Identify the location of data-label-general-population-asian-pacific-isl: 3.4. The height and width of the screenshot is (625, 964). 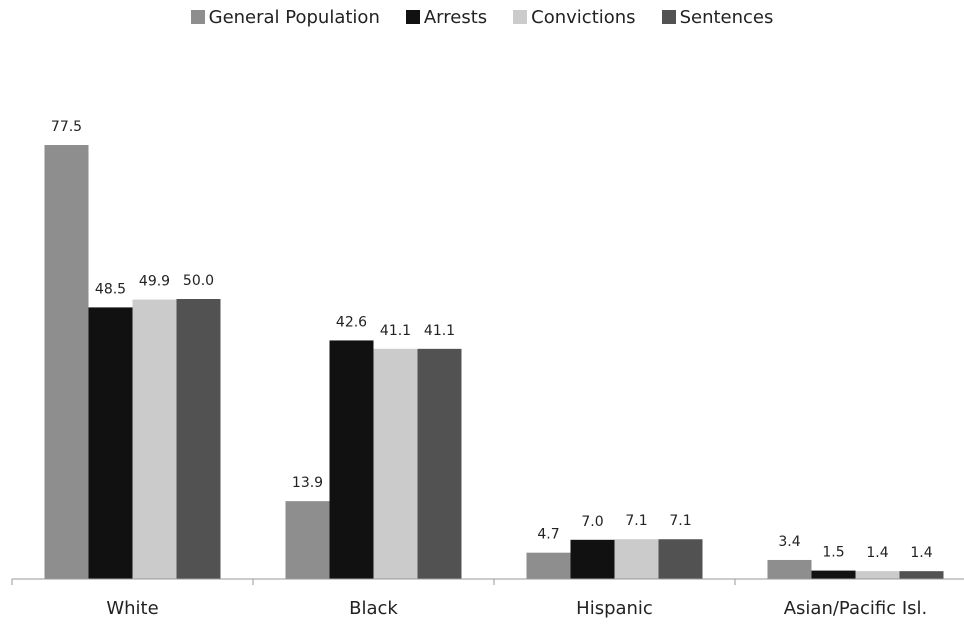
(789, 542).